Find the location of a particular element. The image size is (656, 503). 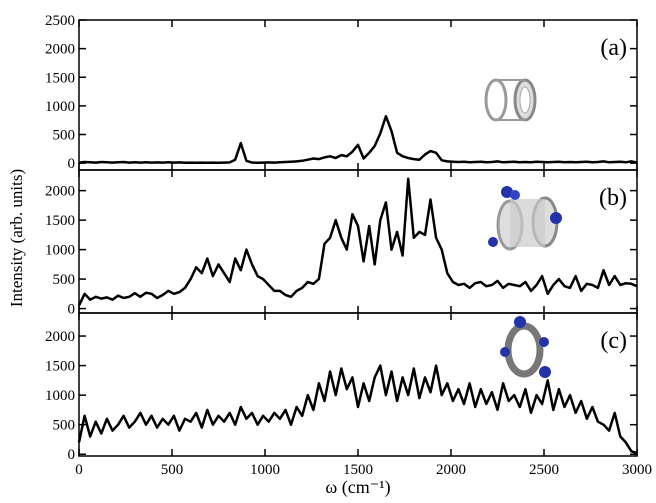

x-tick-label: 1000 is located at coordinates (265, 470).